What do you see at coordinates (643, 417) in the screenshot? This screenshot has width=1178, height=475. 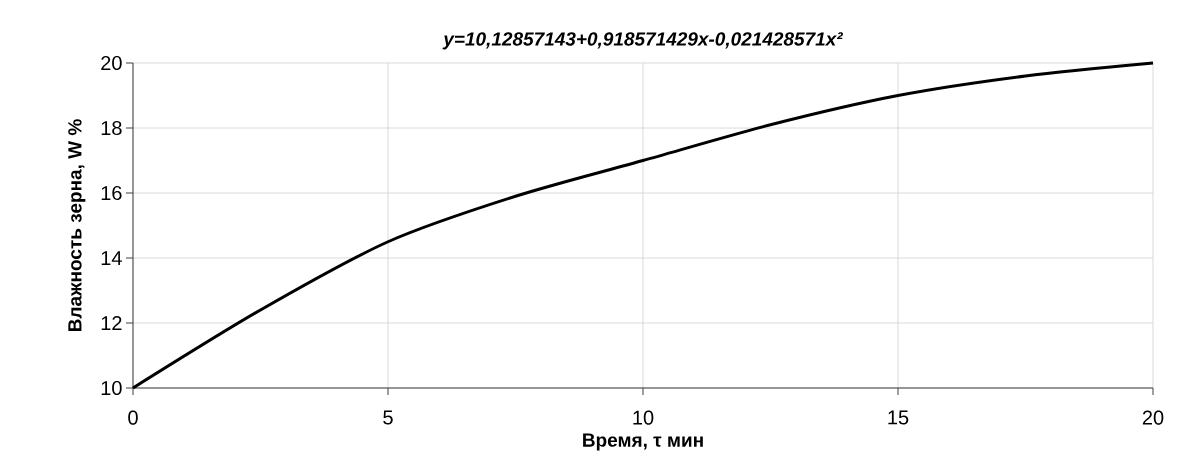 I see `x-tick-label: 10` at bounding box center [643, 417].